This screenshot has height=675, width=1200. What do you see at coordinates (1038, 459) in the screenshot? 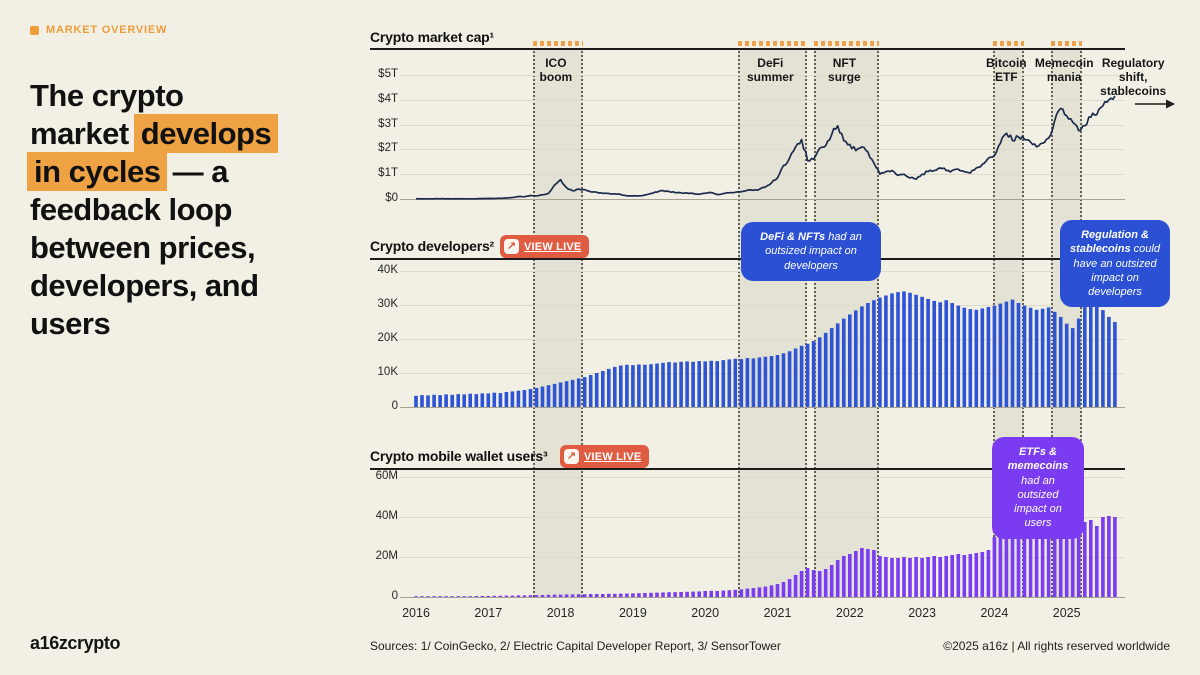
I see `callout-emphasis: ETFs & memecoins` at bounding box center [1038, 459].